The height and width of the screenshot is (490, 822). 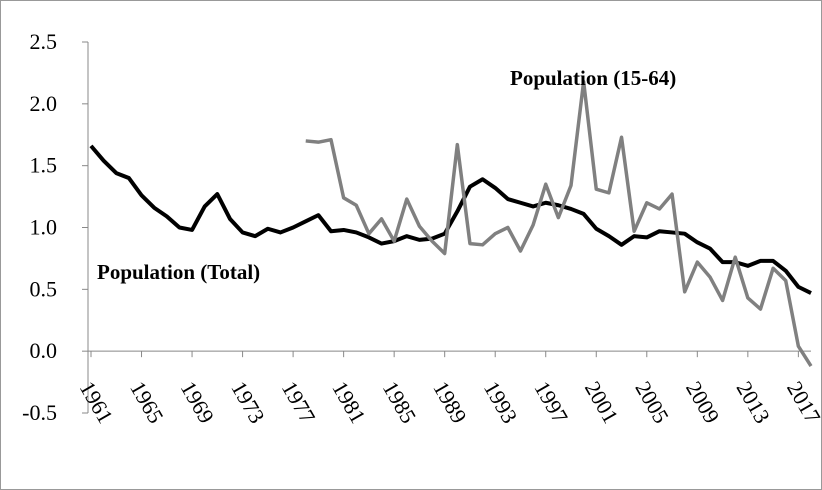 What do you see at coordinates (178, 272) in the screenshot?
I see `series-label: Population (Total)` at bounding box center [178, 272].